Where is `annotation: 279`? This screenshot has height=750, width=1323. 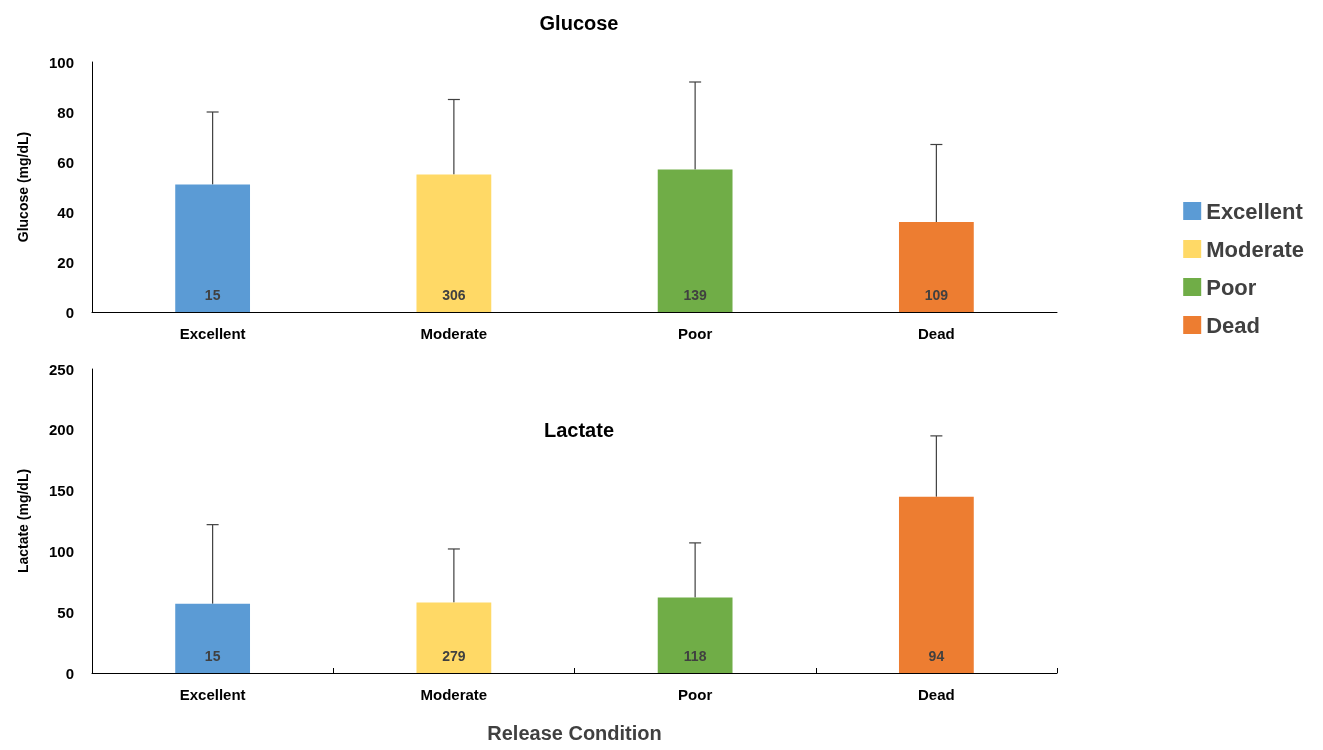 annotation: 279 is located at coordinates (454, 656).